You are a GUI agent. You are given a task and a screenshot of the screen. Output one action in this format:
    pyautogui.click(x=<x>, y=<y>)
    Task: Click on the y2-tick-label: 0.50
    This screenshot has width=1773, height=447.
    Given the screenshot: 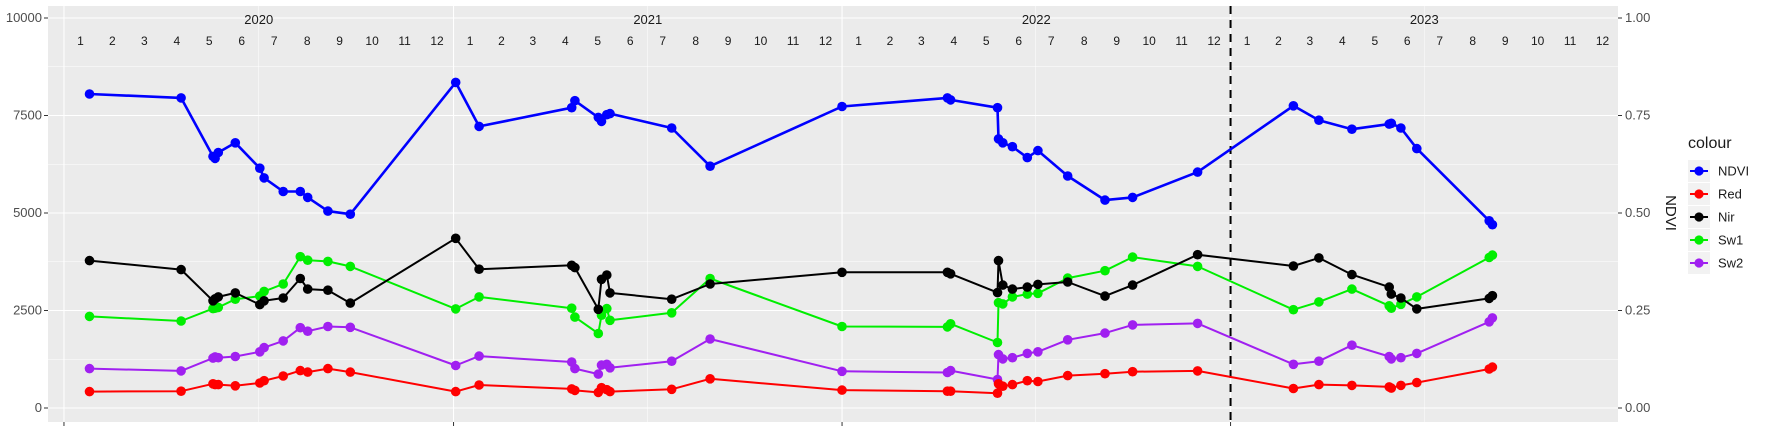 What is the action you would take?
    pyautogui.click(x=1637, y=212)
    